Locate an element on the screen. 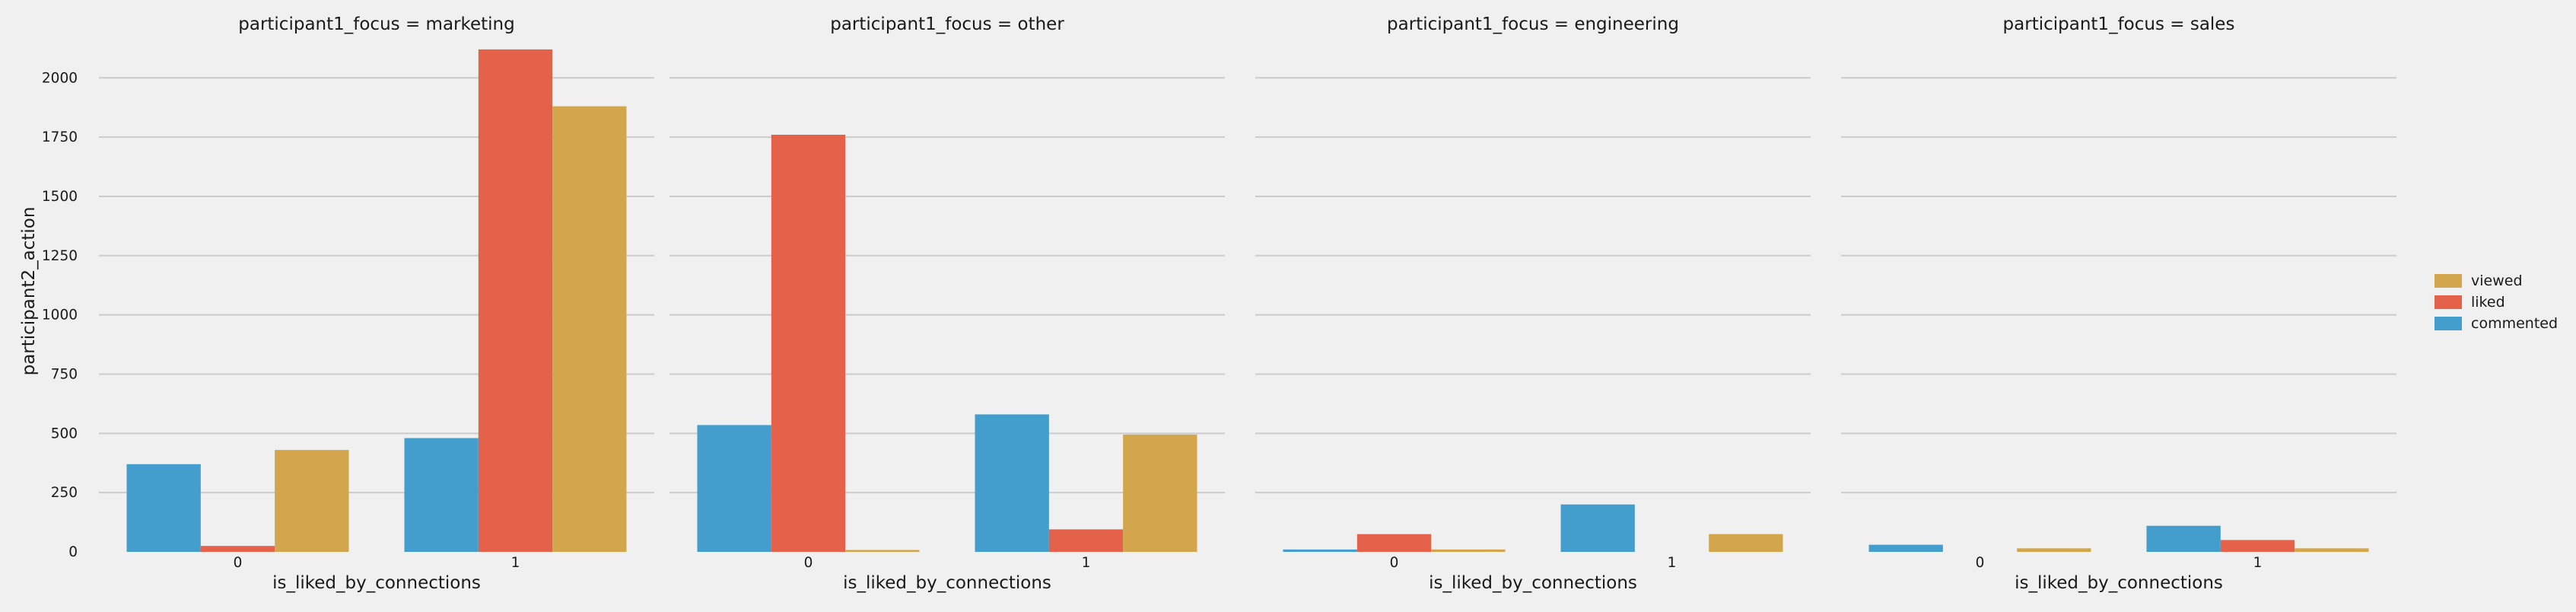 This screenshot has width=2576, height=612. panel-title-2: participant1_focus = engineering is located at coordinates (1533, 24).